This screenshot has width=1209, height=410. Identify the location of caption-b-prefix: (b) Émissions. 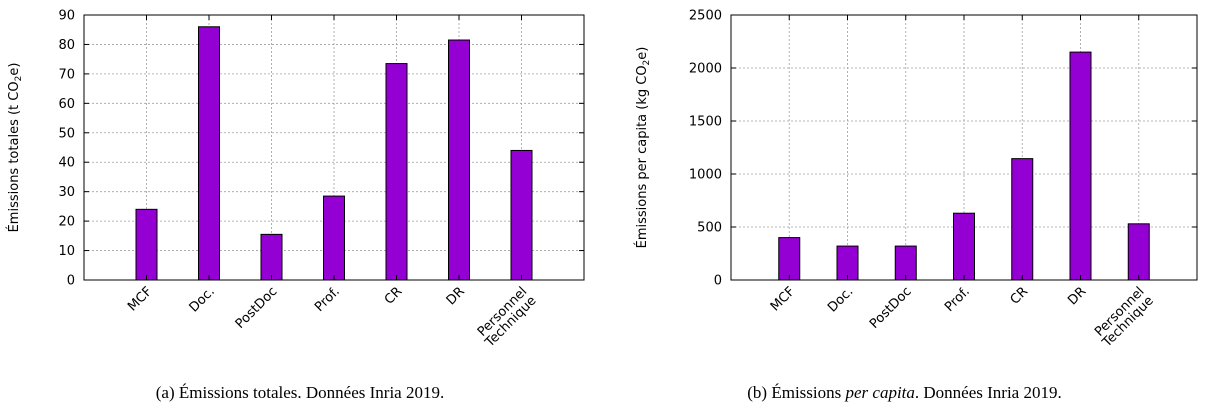
(796, 392).